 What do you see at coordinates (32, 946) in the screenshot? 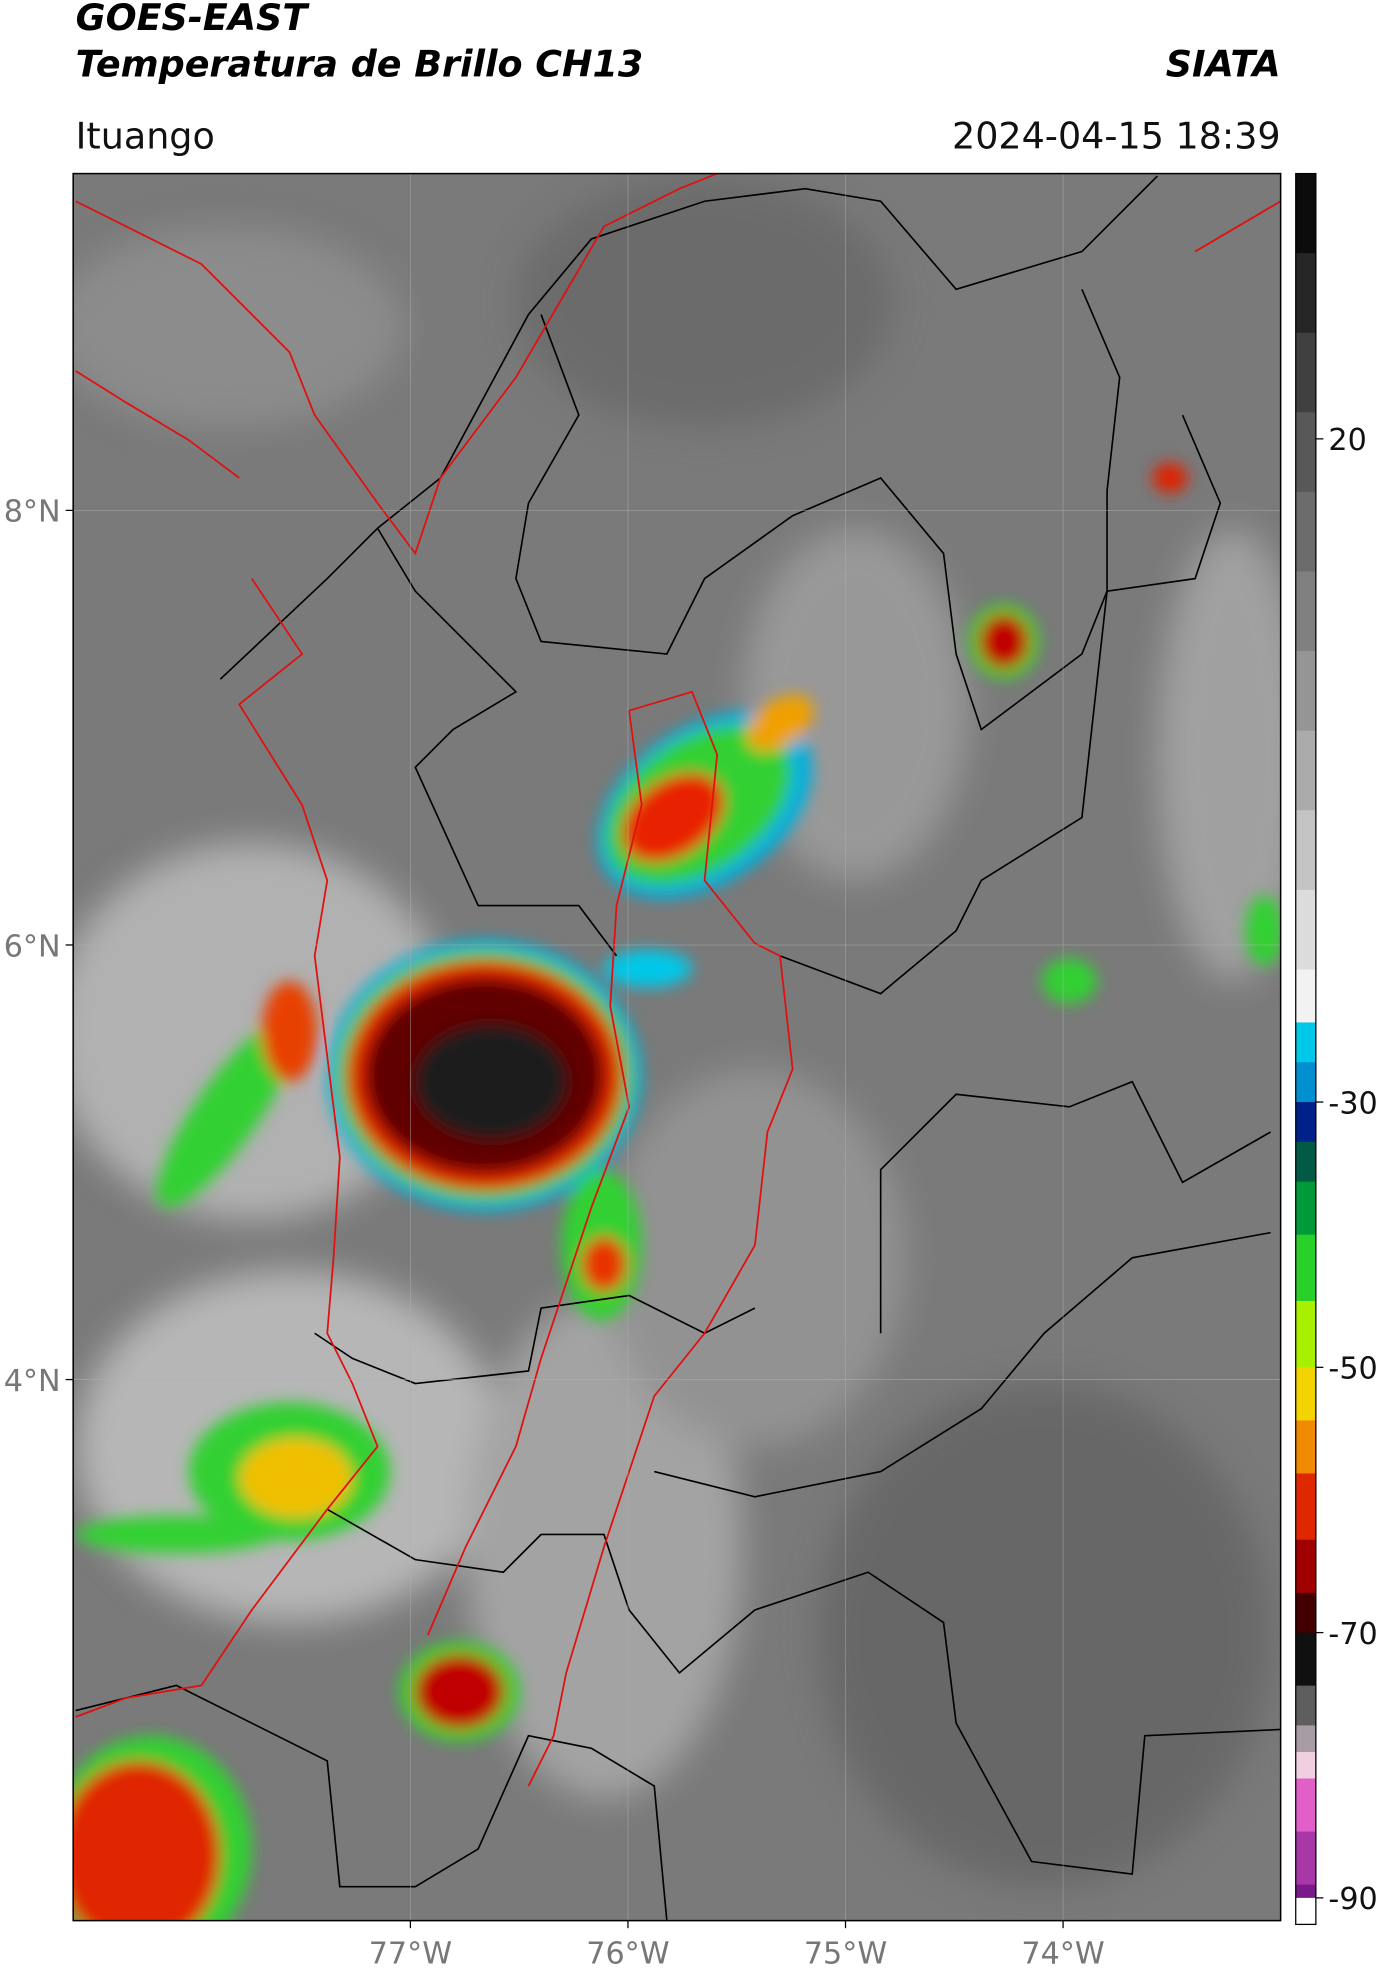
I see `y-tick-label: 6°N` at bounding box center [32, 946].